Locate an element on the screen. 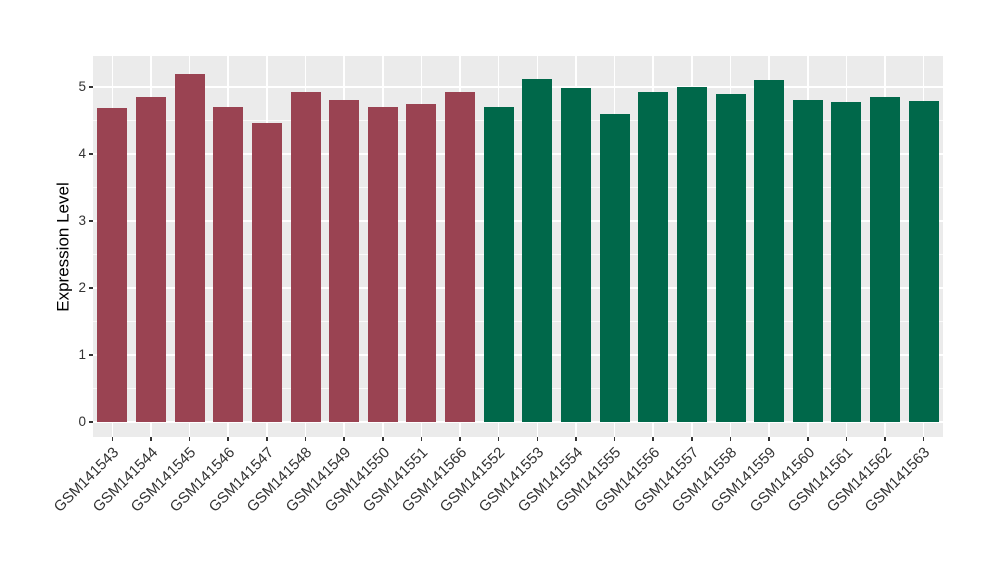 This screenshot has height=580, width=1000. bar-GSM141555 is located at coordinates (614, 267).